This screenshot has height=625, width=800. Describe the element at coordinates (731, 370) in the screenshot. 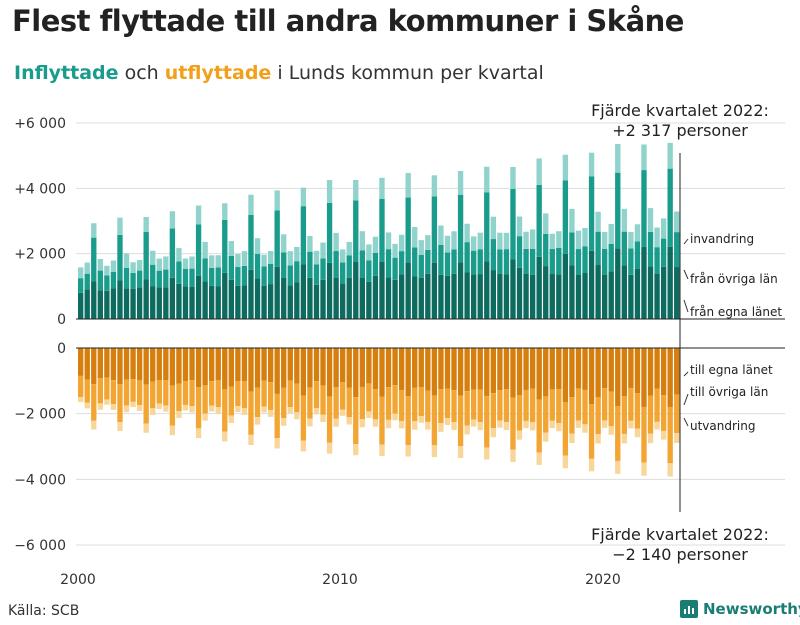

I see `series-label: till egna länet` at that location.